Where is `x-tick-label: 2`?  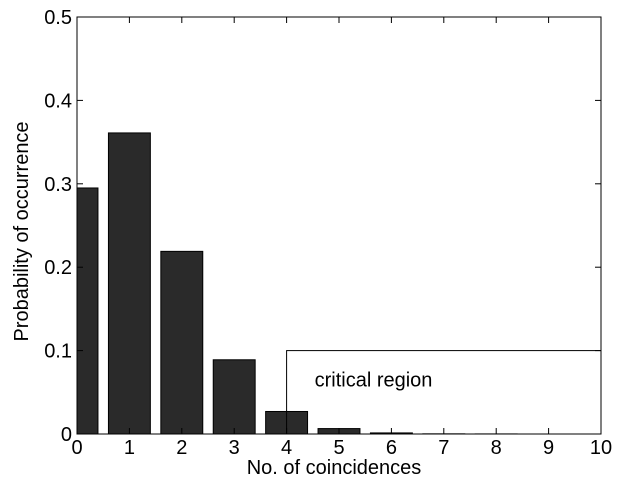
x-tick-label: 2 is located at coordinates (181, 448).